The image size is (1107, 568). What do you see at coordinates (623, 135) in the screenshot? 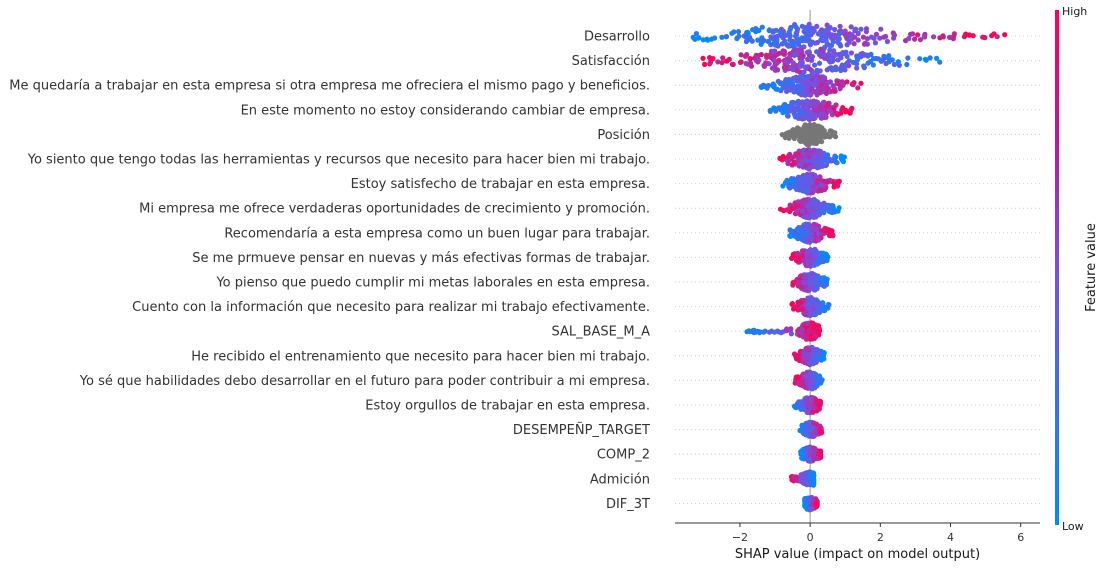
I see `feature-label: Posición` at bounding box center [623, 135].